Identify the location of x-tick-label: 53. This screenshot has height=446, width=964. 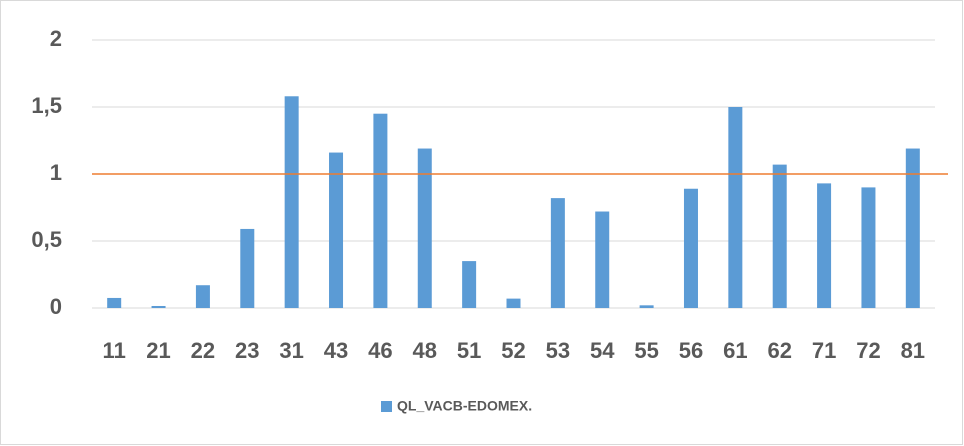
(558, 350).